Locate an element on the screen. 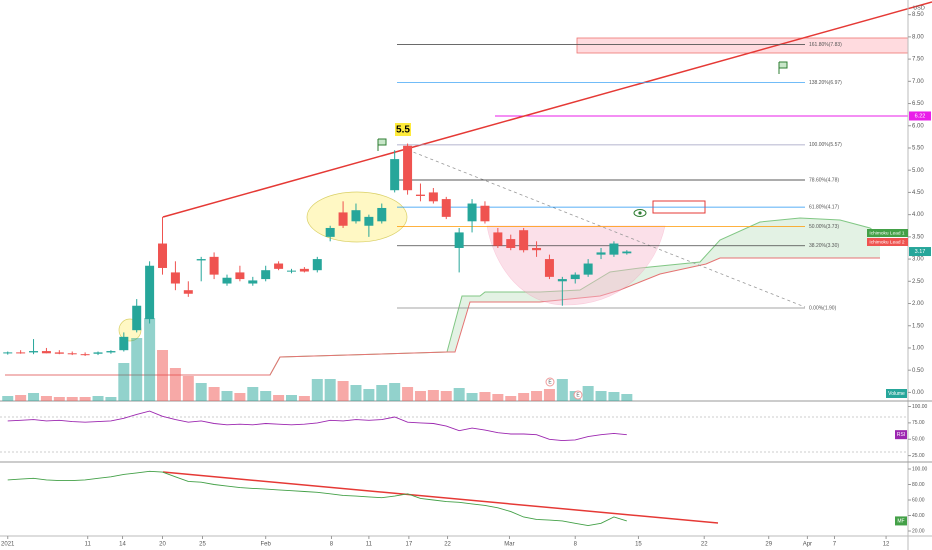 This screenshot has width=932, height=550. x-tick-label: Mar is located at coordinates (509, 545).